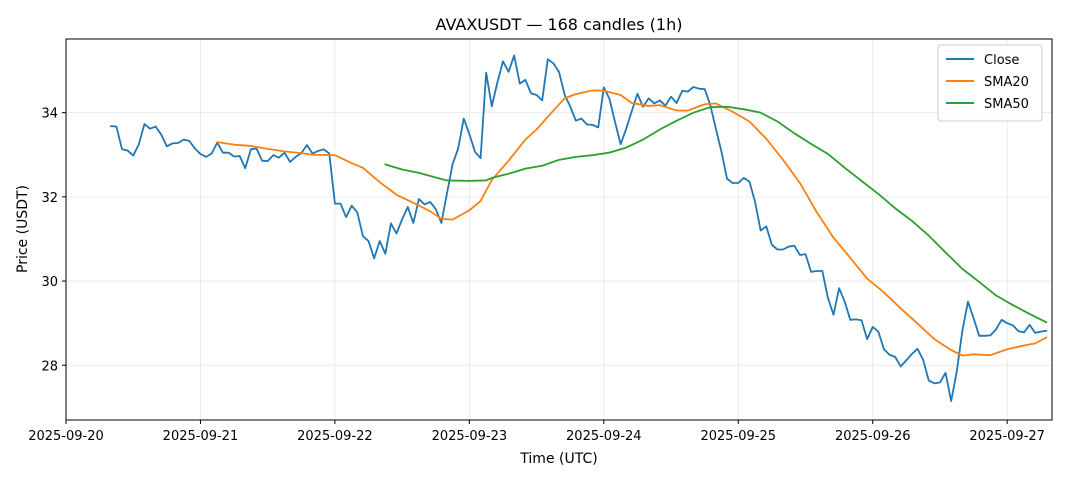 This screenshot has width=1068, height=481. Describe the element at coordinates (23, 229) in the screenshot. I see `y-axis-label: Price (USDT)` at that location.